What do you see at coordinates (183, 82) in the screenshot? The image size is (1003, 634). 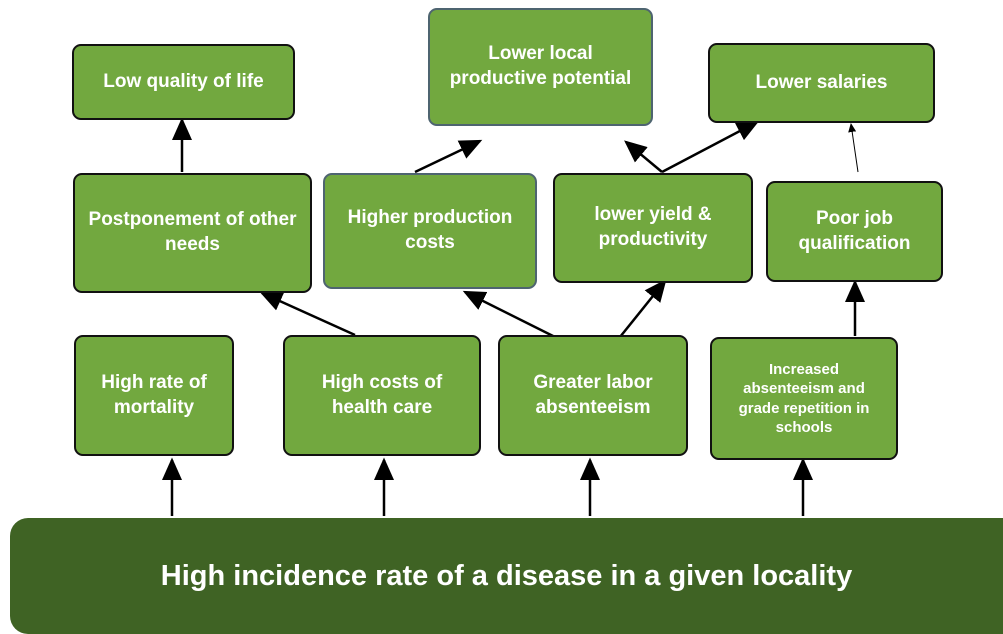 I see `node: Low quality of life` at bounding box center [183, 82].